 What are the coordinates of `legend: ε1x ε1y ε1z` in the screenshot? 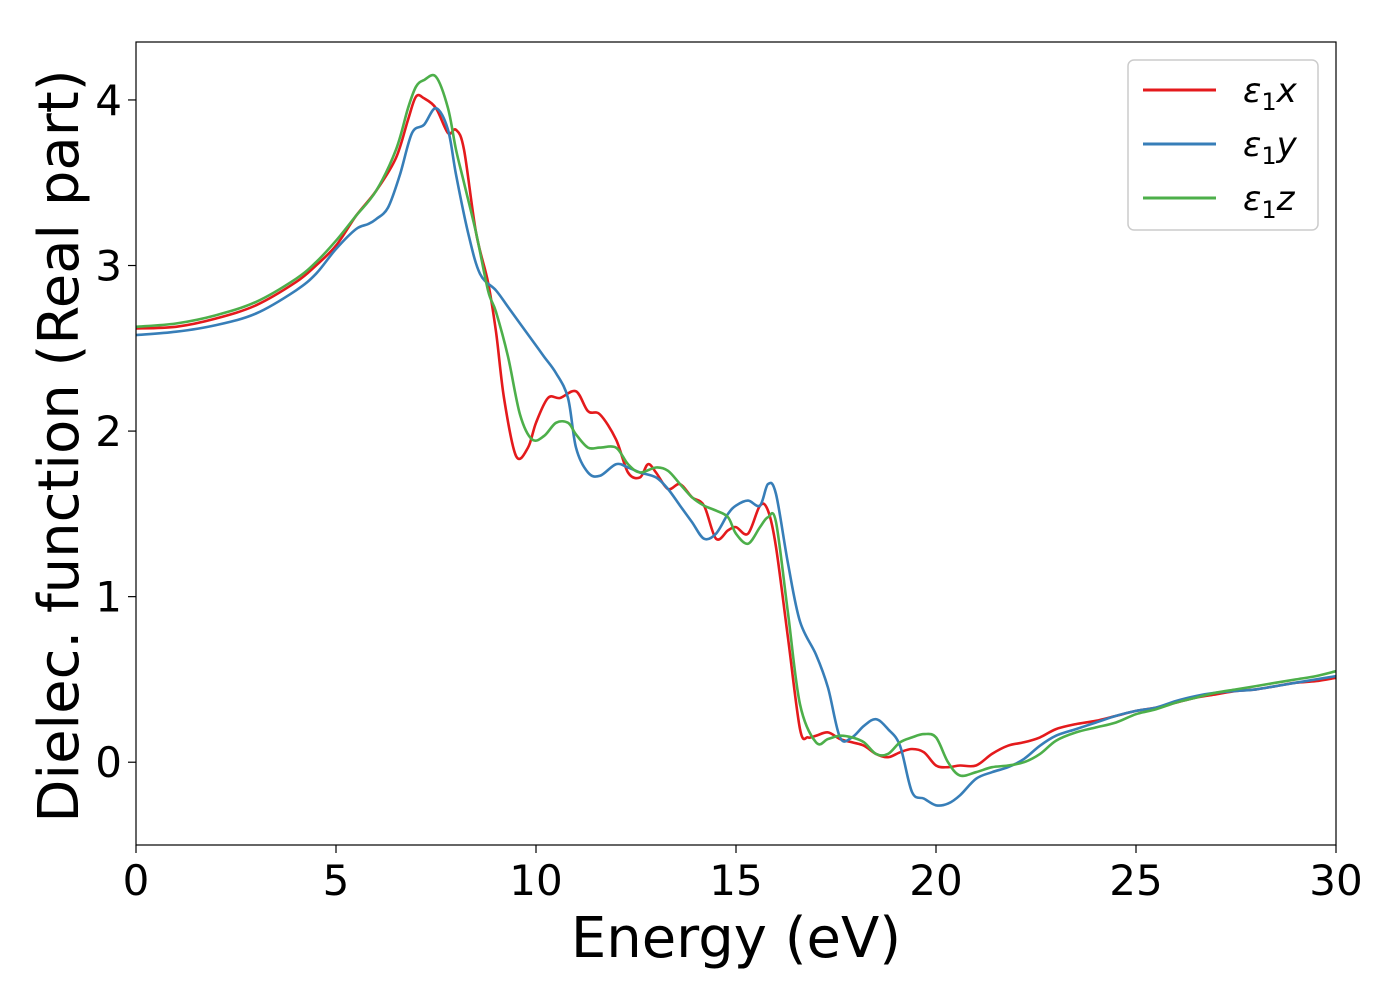 It's located at (1223, 145).